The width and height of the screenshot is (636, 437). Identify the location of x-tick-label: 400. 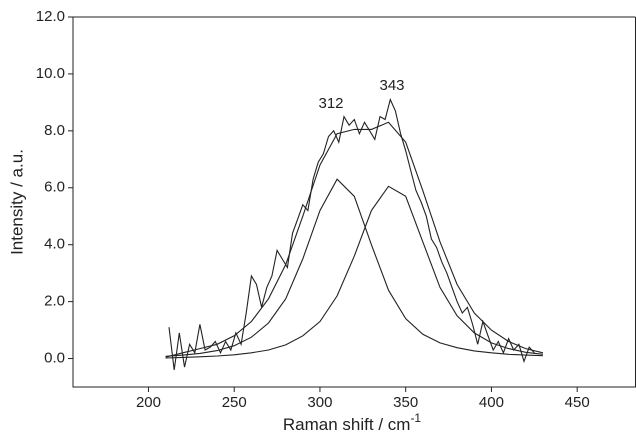
(491, 402).